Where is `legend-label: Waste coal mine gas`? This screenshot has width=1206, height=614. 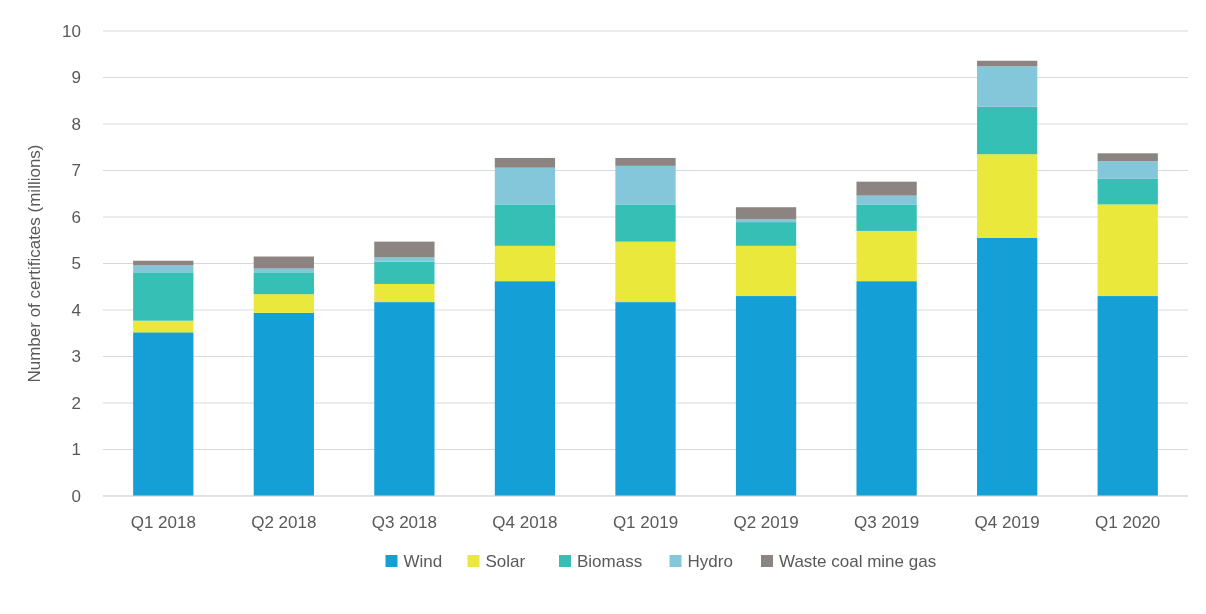 legend-label: Waste coal mine gas is located at coordinates (858, 561).